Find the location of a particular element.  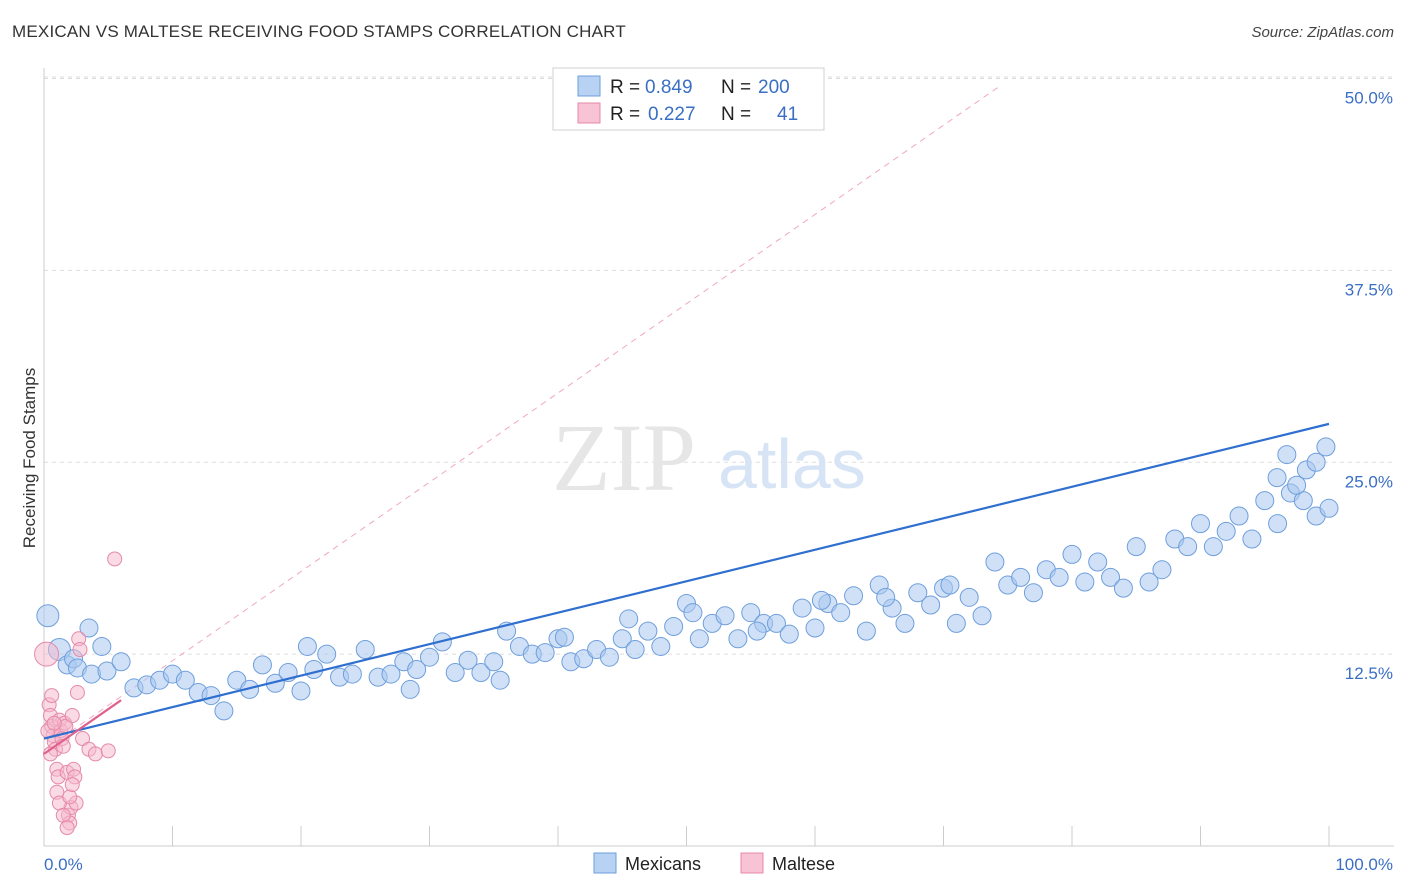

y-tick-label-0: 12.5% is located at coordinates (1369, 673).